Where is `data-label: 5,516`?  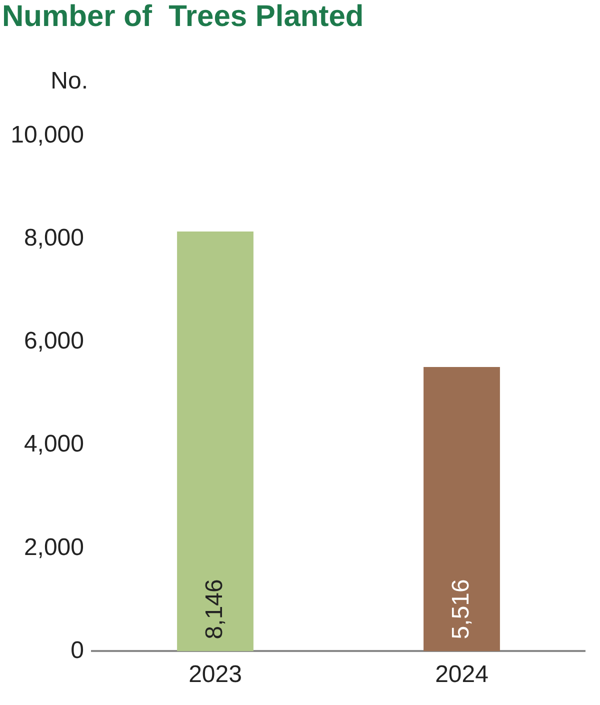 data-label: 5,516 is located at coordinates (460, 609).